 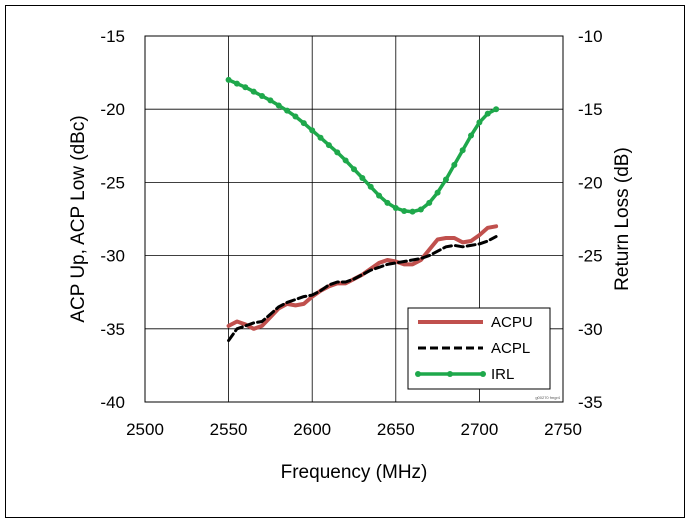 What do you see at coordinates (396, 429) in the screenshot?
I see `x-tick-label-3: 2650` at bounding box center [396, 429].